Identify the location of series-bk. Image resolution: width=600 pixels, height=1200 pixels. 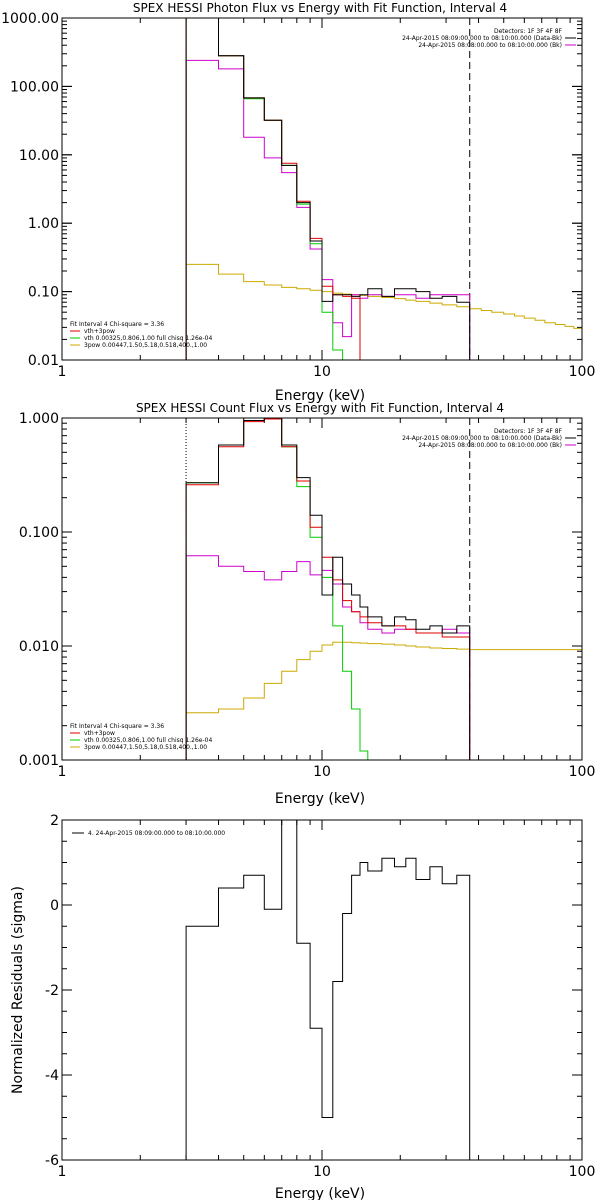
(328, 209).